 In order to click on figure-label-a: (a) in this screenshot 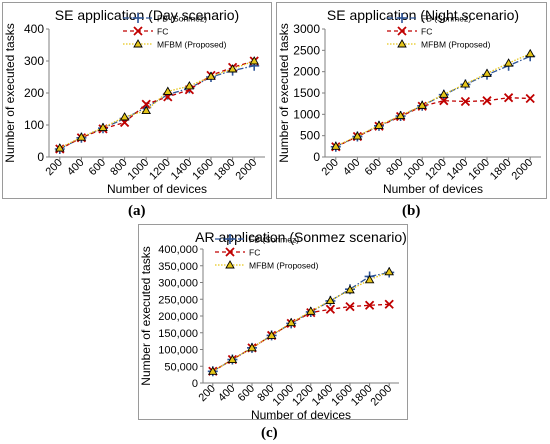, I will do `click(137, 211)`.